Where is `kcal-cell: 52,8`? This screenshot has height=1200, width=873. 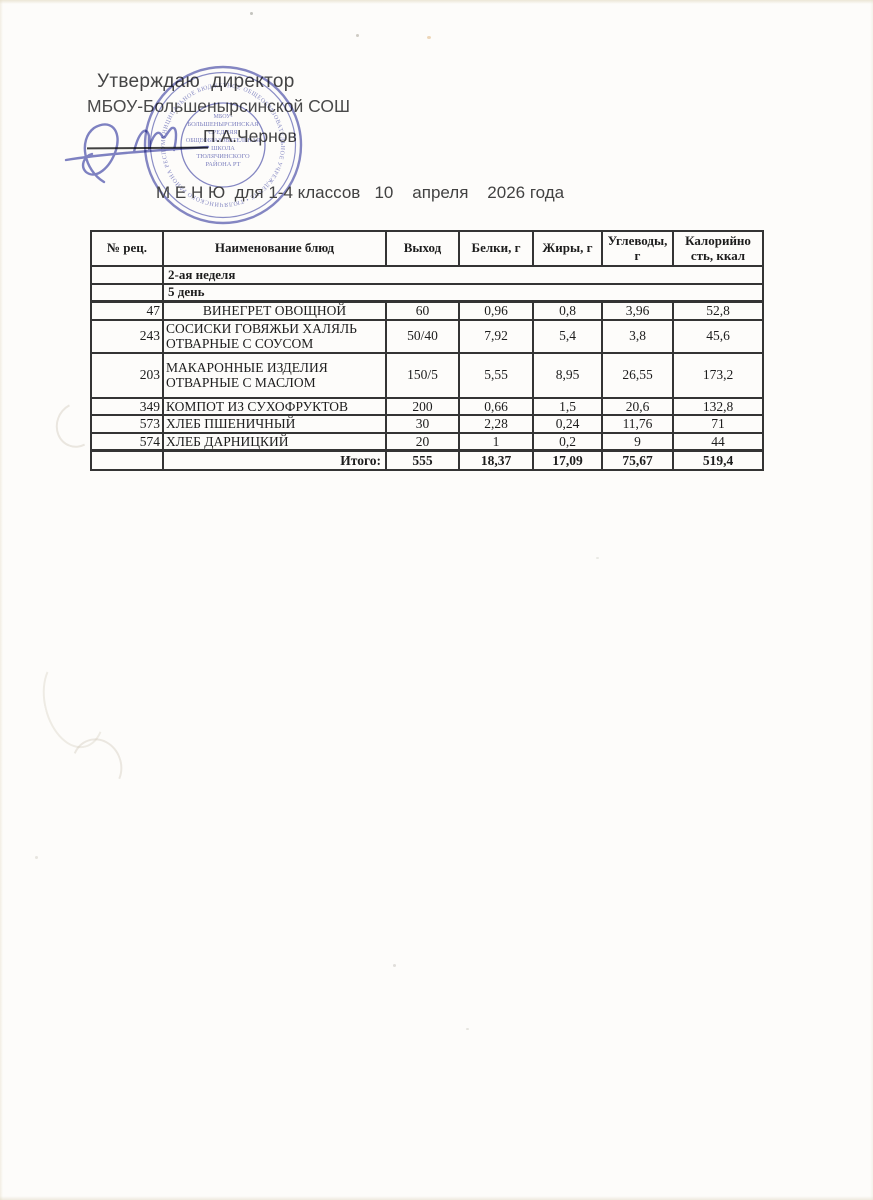 kcal-cell: 52,8 is located at coordinates (718, 310).